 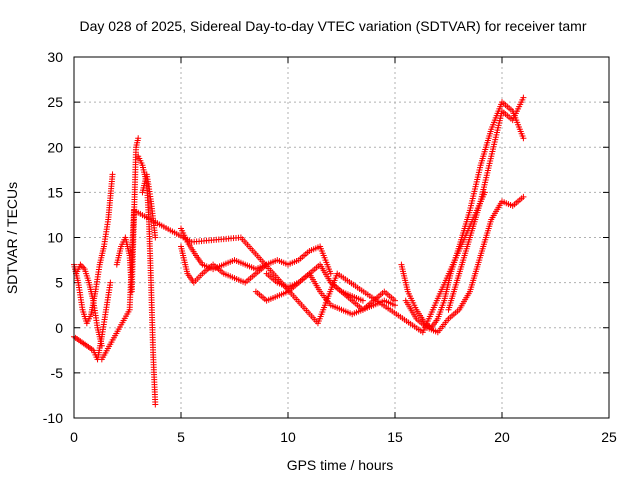 What do you see at coordinates (464, 264) in the screenshot?
I see `series-trace-m` at bounding box center [464, 264].